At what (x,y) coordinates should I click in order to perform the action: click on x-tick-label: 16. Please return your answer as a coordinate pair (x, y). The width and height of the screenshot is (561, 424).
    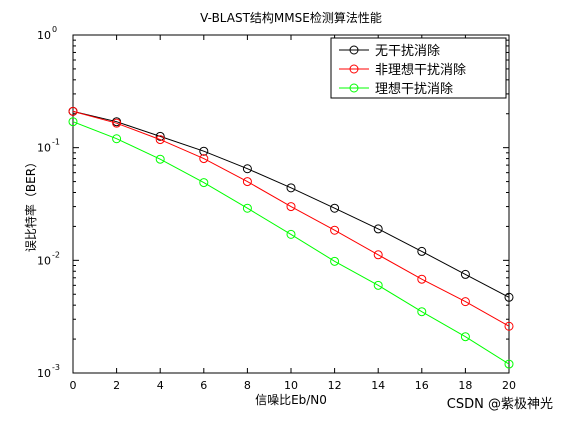
    Looking at the image, I should click on (422, 385).